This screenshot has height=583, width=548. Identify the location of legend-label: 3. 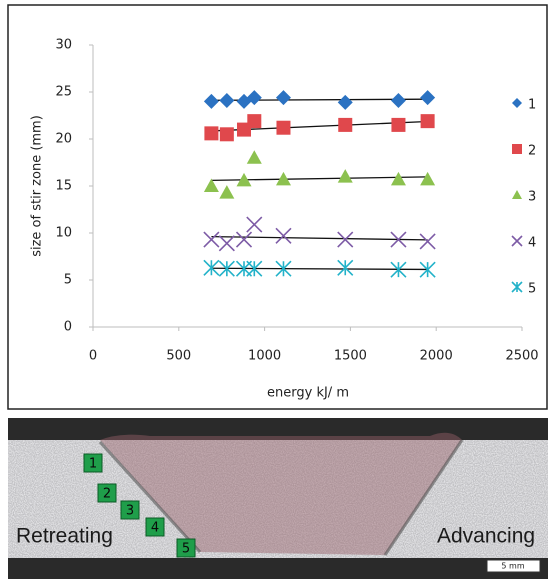
(532, 197).